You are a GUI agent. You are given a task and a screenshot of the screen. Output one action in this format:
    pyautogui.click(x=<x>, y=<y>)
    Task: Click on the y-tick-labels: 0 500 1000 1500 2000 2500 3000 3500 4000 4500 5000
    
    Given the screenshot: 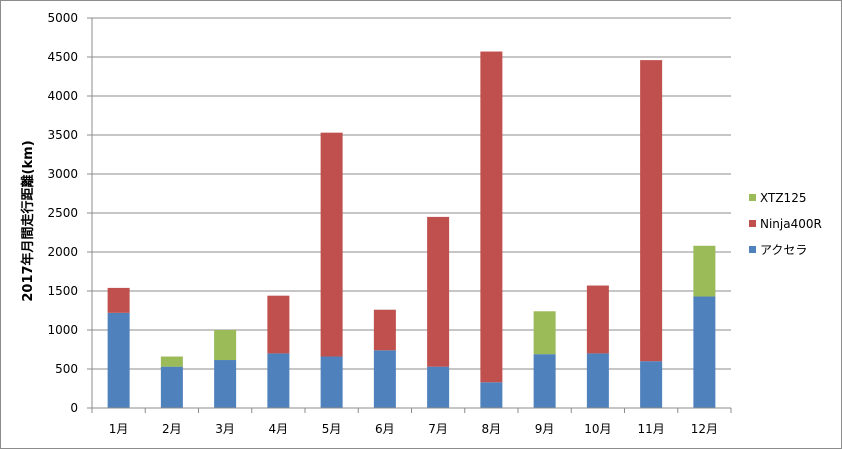 What is the action you would take?
    pyautogui.click(x=62, y=213)
    